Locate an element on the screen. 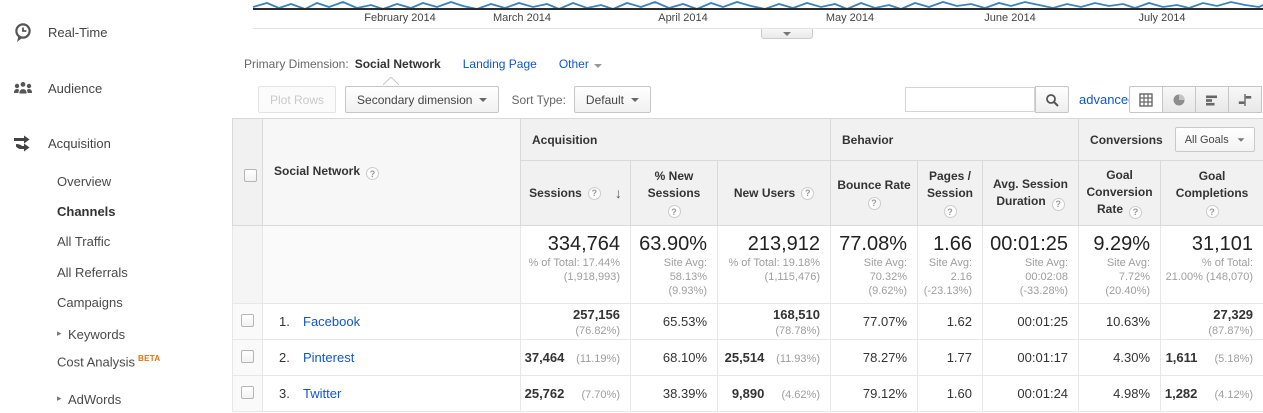 The width and height of the screenshot is (1263, 413). search-button is located at coordinates (1052, 99).